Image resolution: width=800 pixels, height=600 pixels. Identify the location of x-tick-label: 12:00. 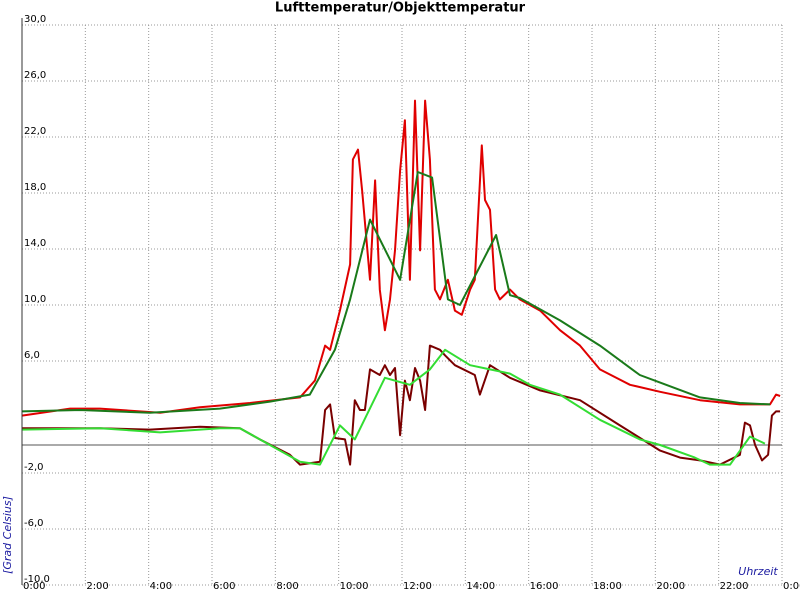
(417, 586).